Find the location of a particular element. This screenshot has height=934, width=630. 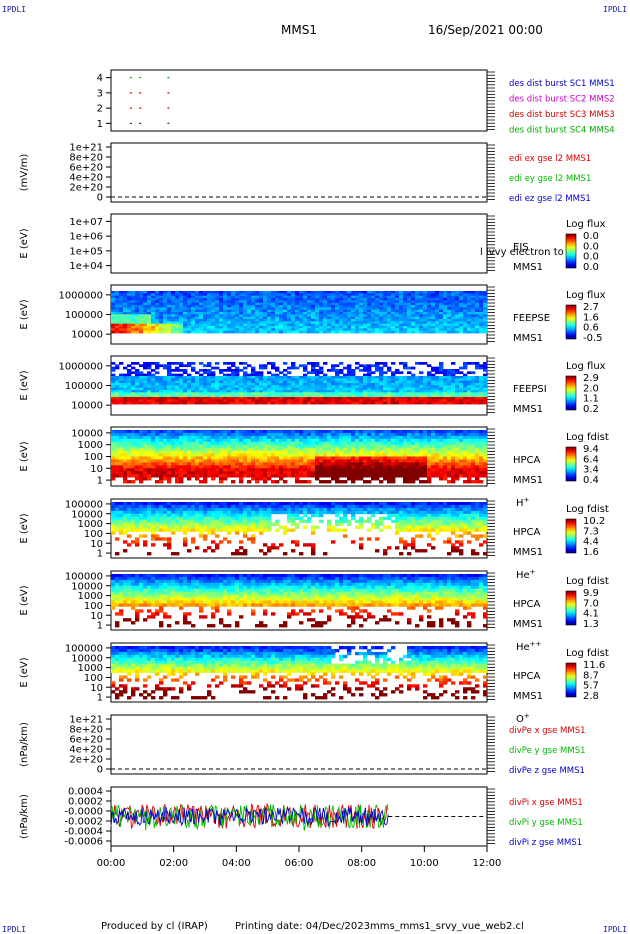

colorbar is located at coordinates (571, 322).